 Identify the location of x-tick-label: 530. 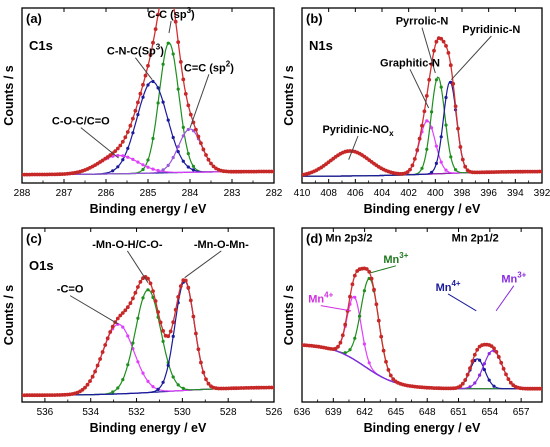
(182, 412).